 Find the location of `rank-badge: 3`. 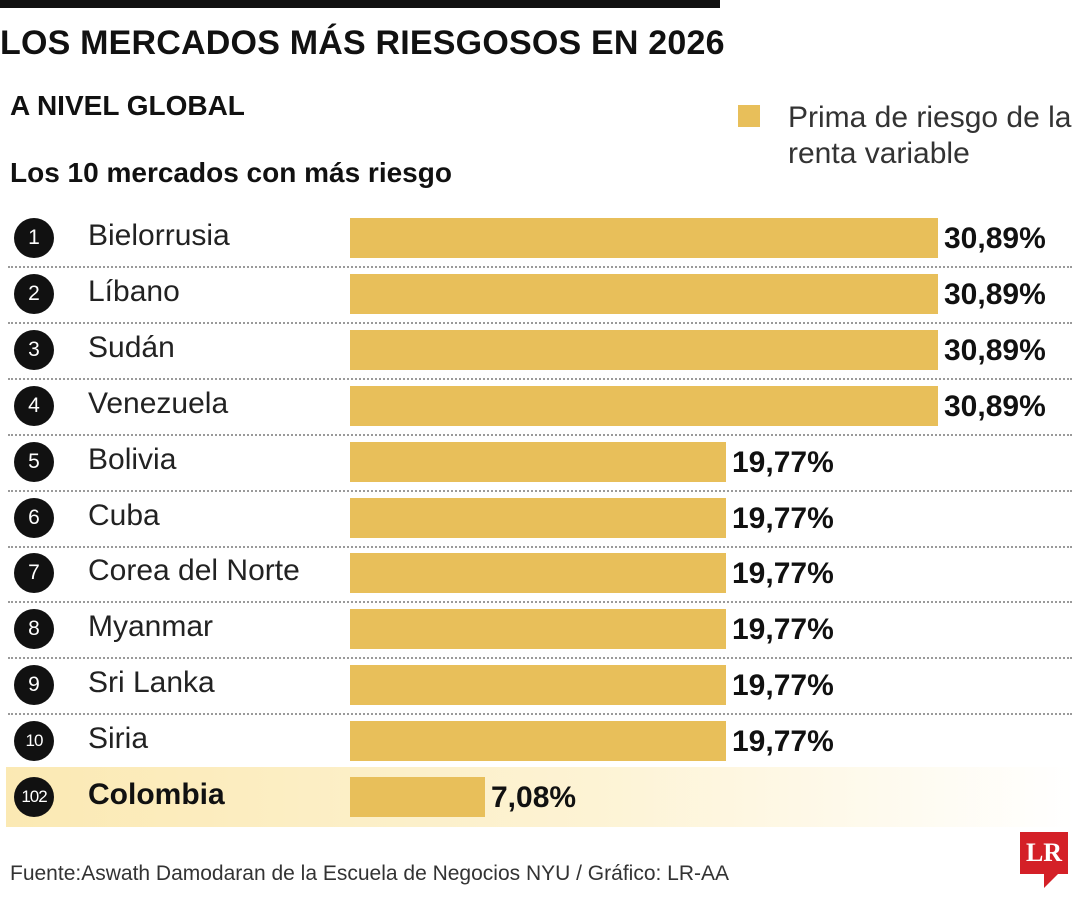

rank-badge: 3 is located at coordinates (34, 350).